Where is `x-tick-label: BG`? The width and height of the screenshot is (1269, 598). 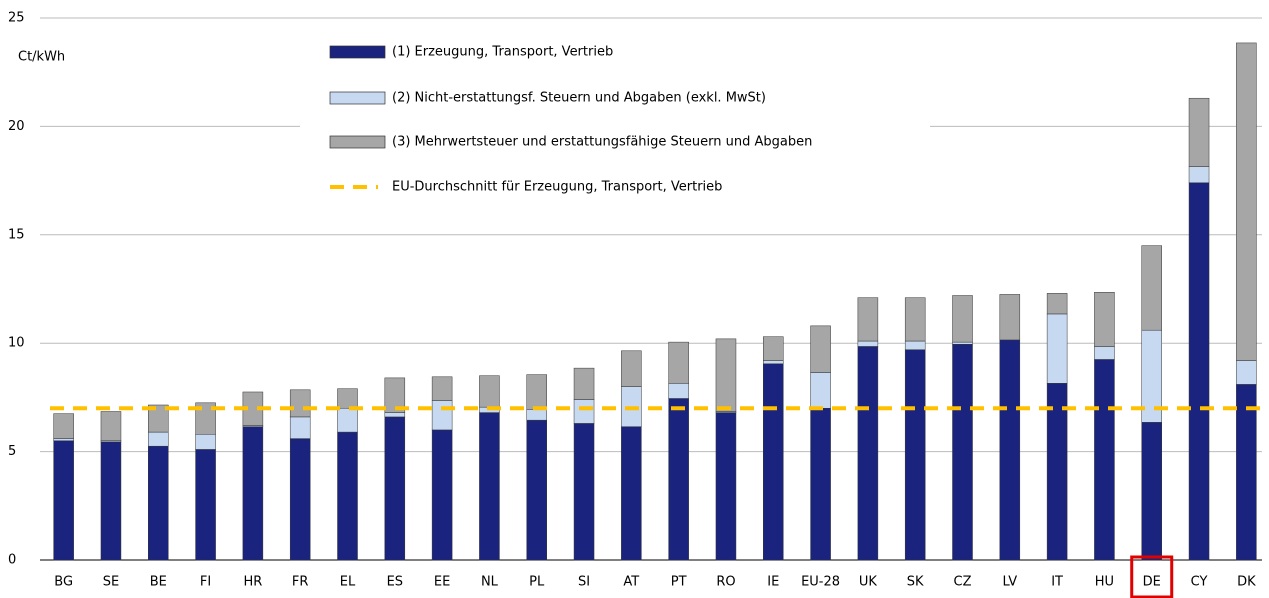 x-tick-label: BG is located at coordinates (63, 582).